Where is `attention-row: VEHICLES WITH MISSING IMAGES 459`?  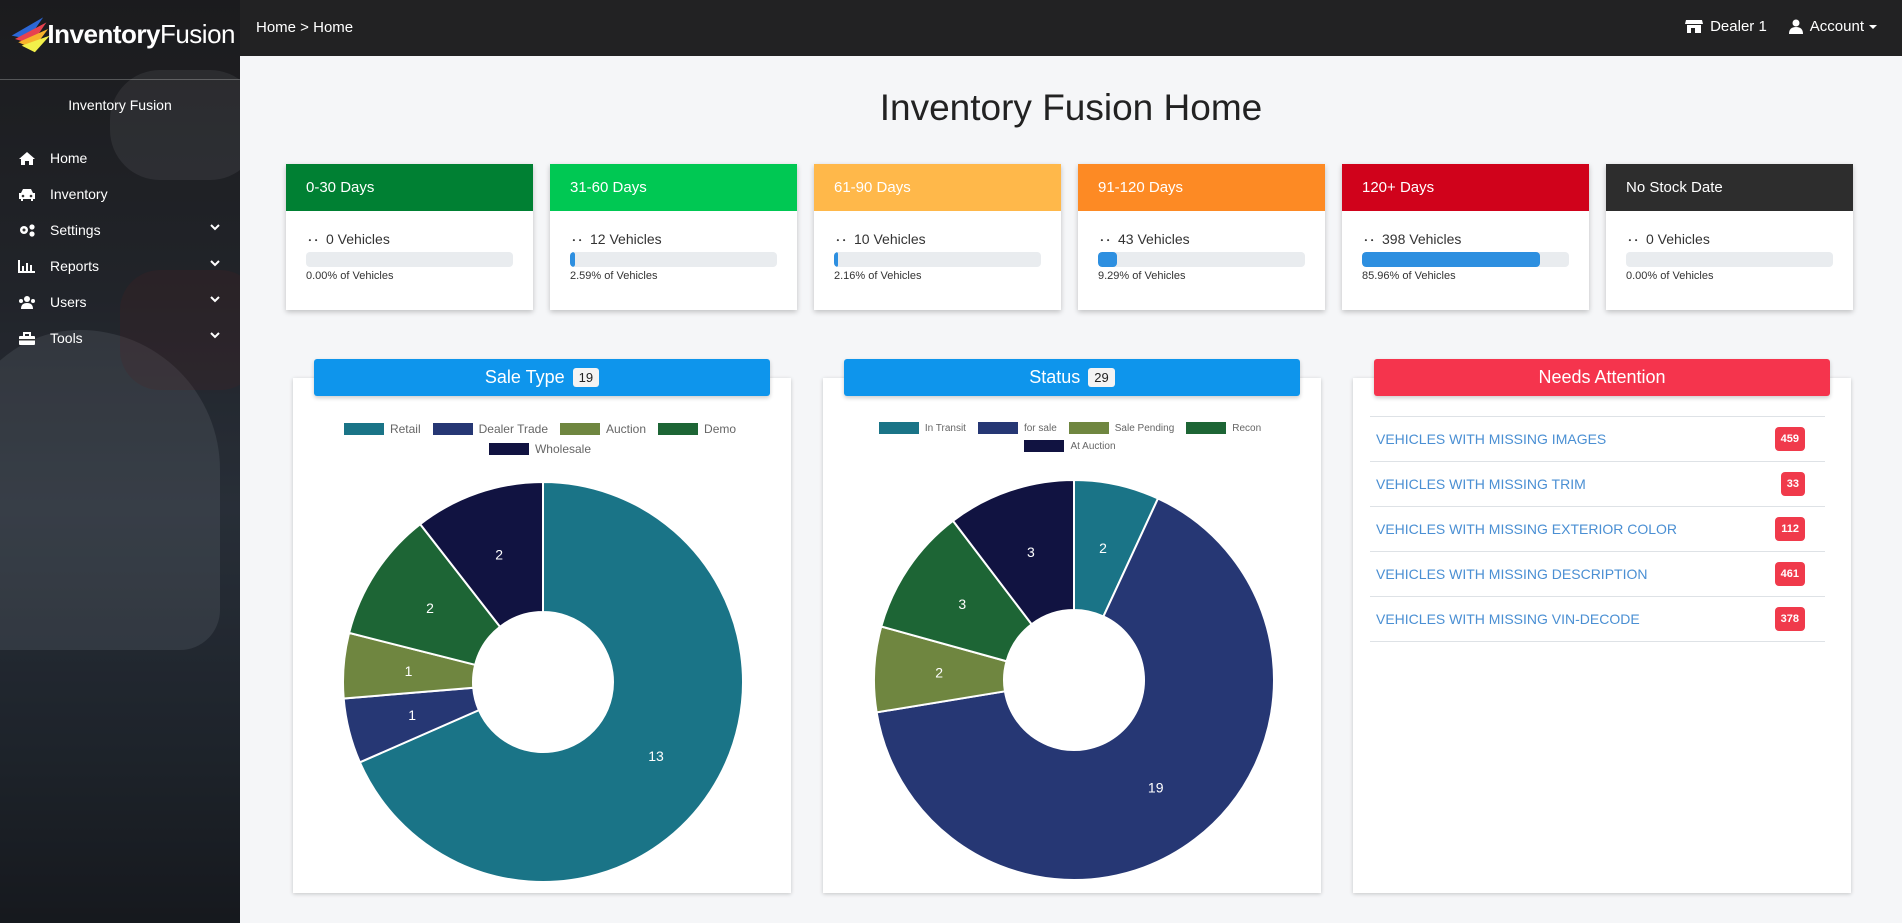
attention-row: VEHICLES WITH MISSING IMAGES 459 is located at coordinates (1597, 439).